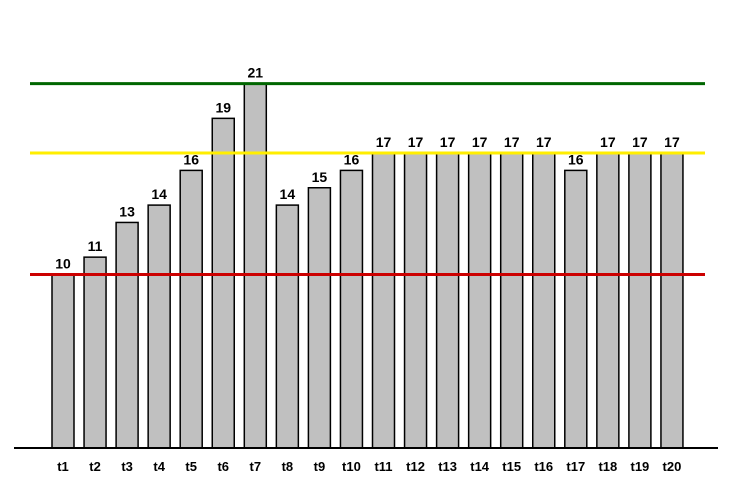  I want to click on value-label-t17: 16, so click(576, 159).